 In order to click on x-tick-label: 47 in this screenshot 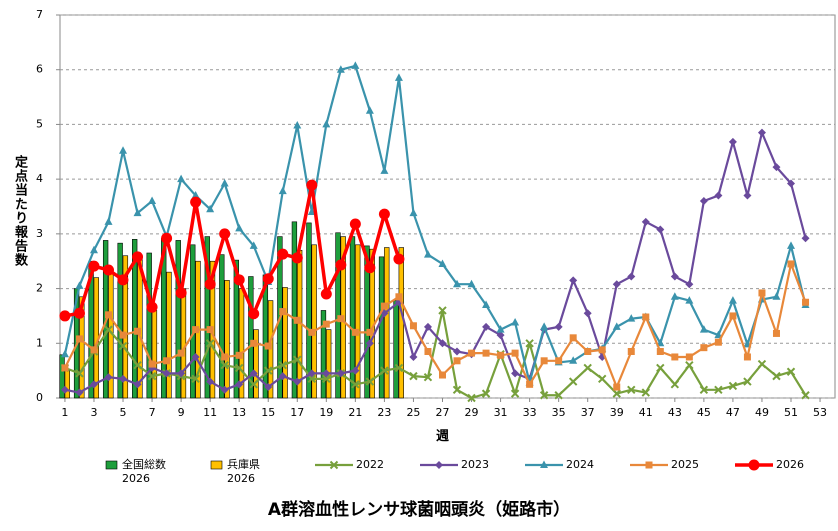, I will do `click(733, 412)`.